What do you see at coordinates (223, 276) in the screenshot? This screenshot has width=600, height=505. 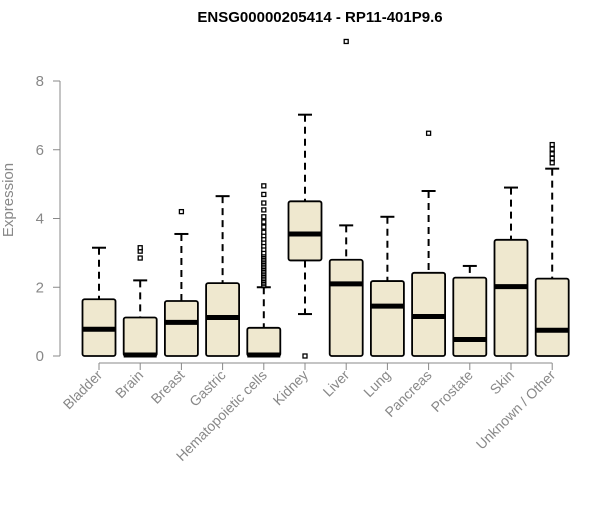 I see `box-gastric` at bounding box center [223, 276].